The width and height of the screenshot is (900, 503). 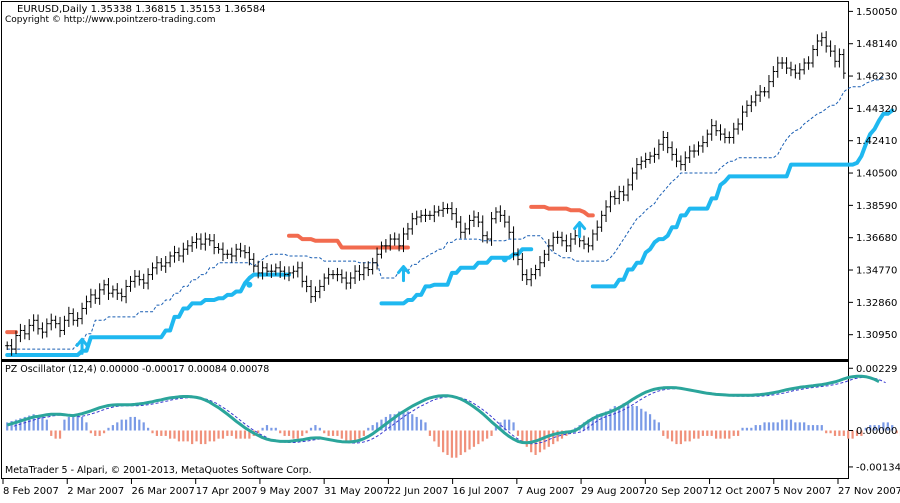 What do you see at coordinates (95, 491) in the screenshot?
I see `date-tick-label: 2 Mar 2007` at bounding box center [95, 491].